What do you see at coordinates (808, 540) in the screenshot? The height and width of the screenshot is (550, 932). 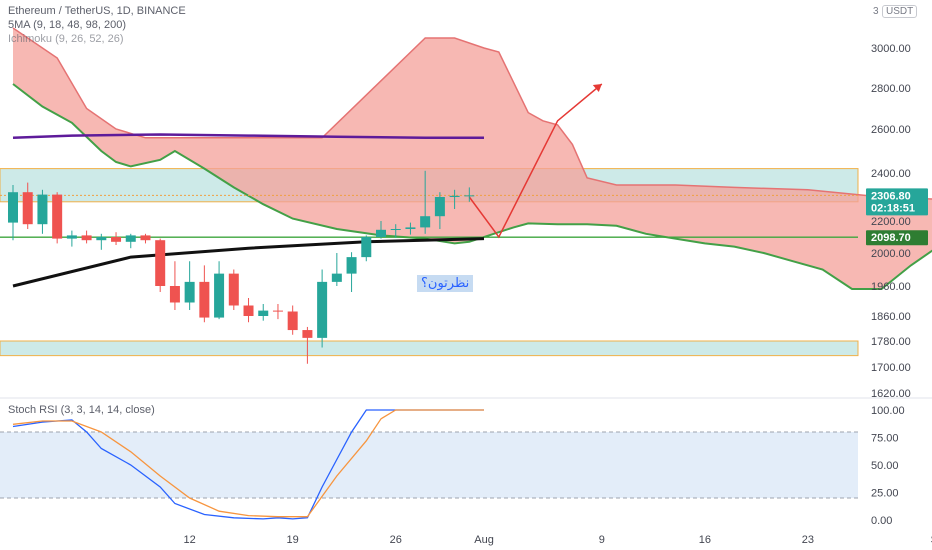 I see `x-tick-label: 23` at bounding box center [808, 540].